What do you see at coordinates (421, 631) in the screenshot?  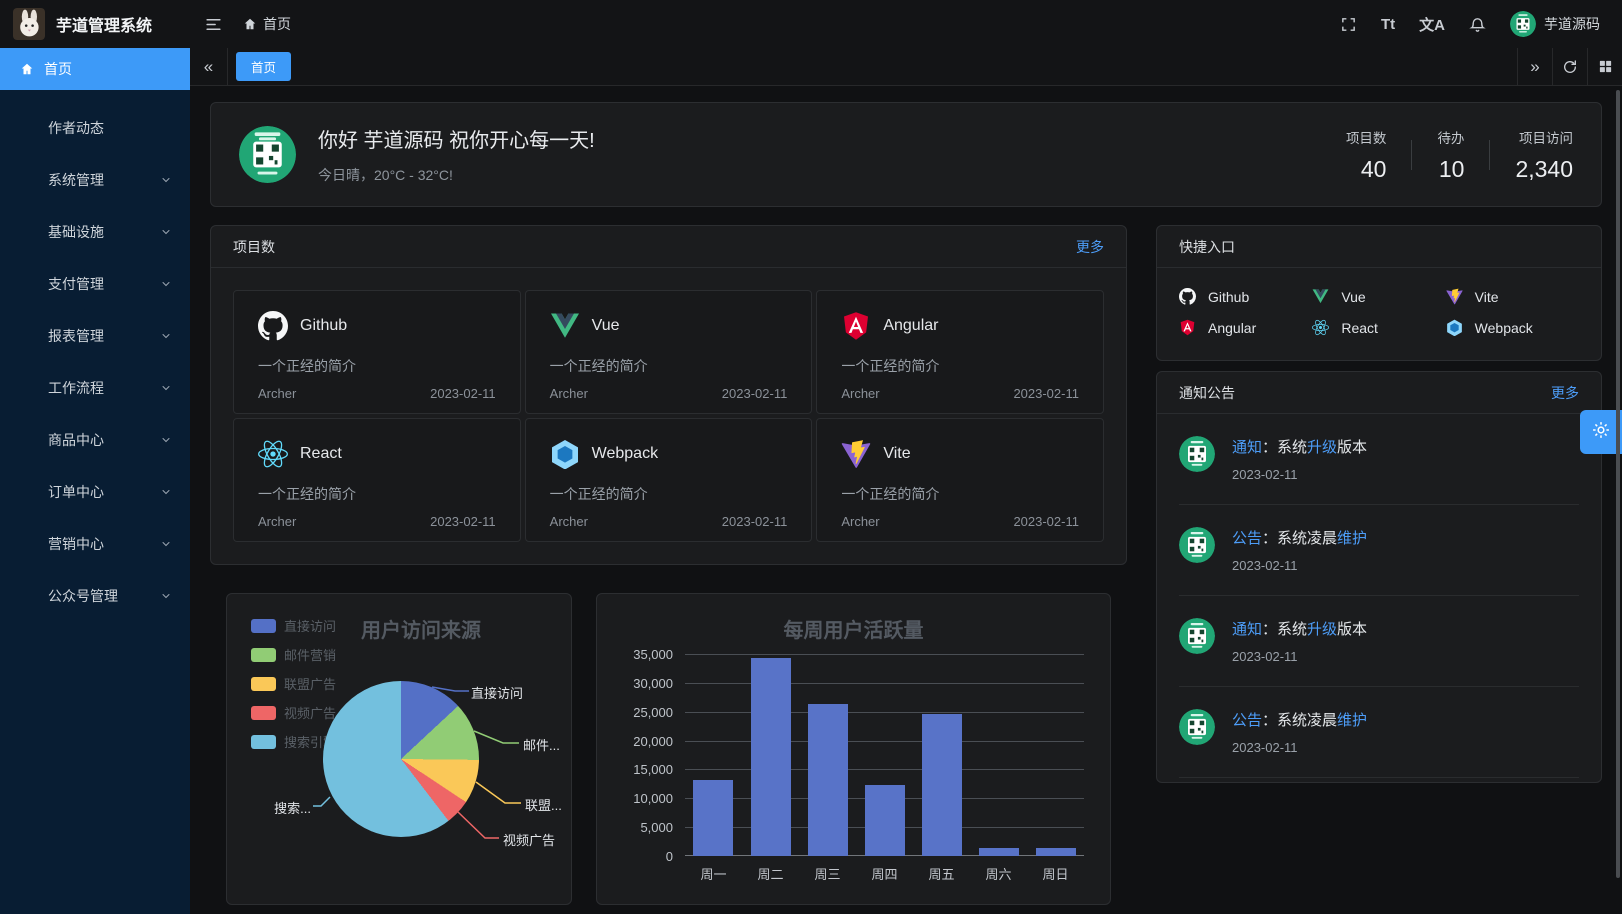 I see `pie-chart-title: 用户访问来源` at bounding box center [421, 631].